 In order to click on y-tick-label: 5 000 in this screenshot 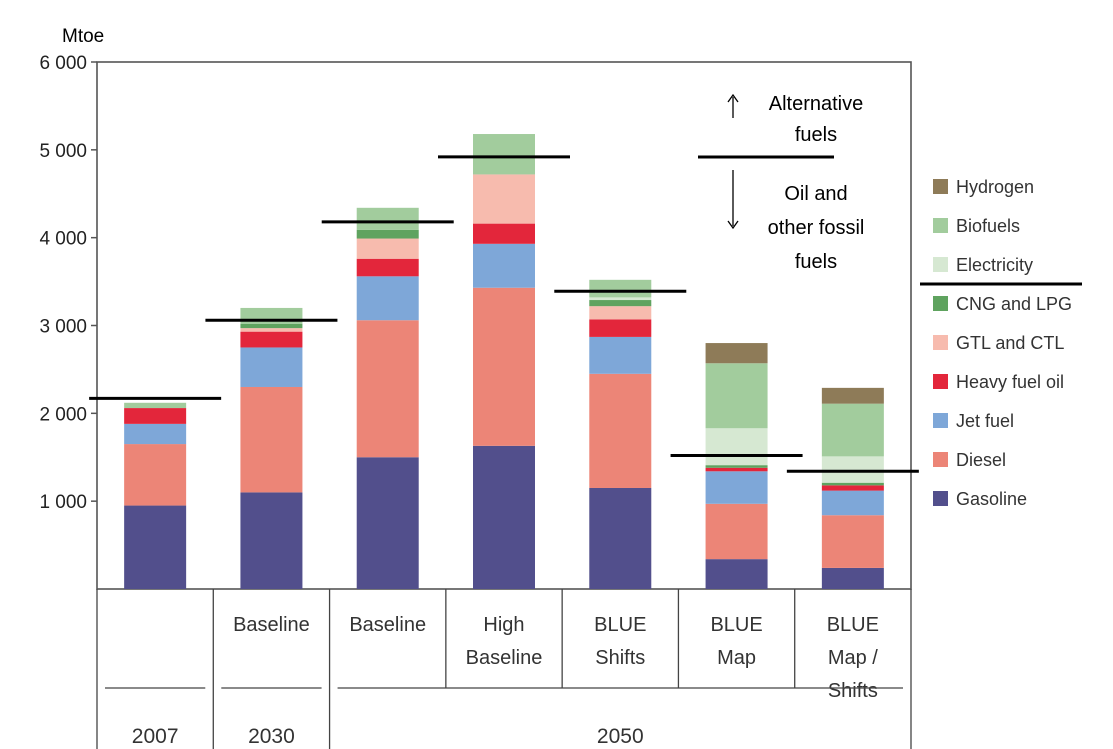, I will do `click(63, 151)`.